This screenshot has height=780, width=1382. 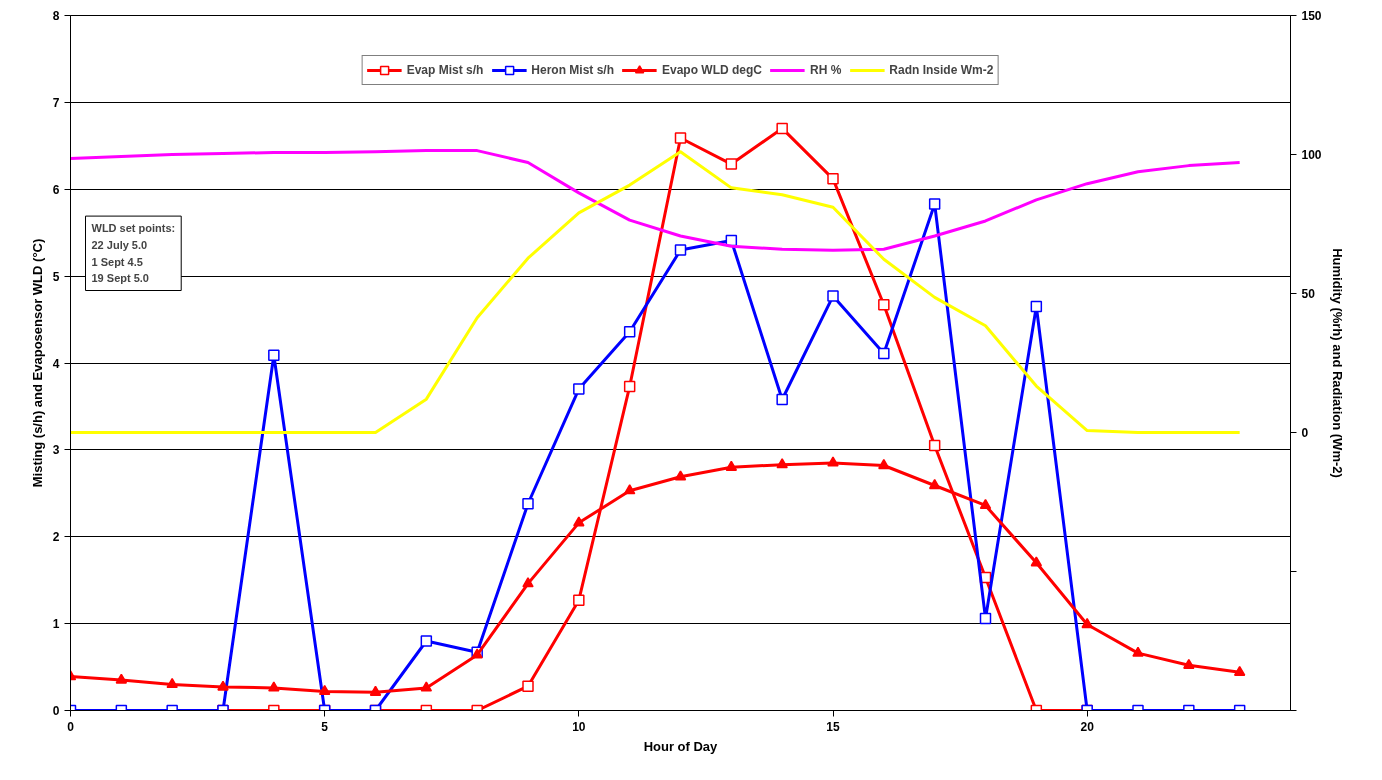 What do you see at coordinates (133, 253) in the screenshot?
I see `annotation: WLD set points: 22 July 5.0 1 Sept 4.5 19 Sept 5.0` at bounding box center [133, 253].